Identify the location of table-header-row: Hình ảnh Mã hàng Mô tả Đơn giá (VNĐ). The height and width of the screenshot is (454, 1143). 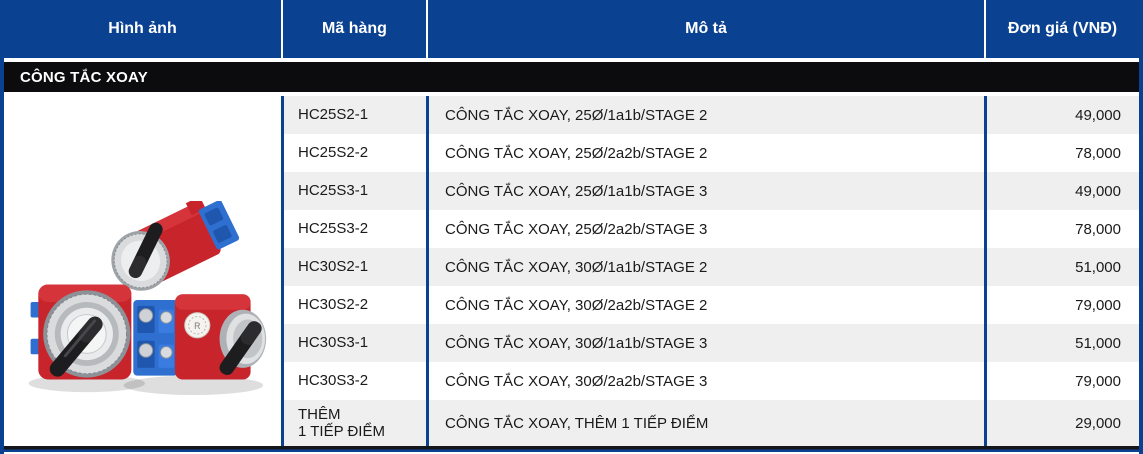
(571, 29).